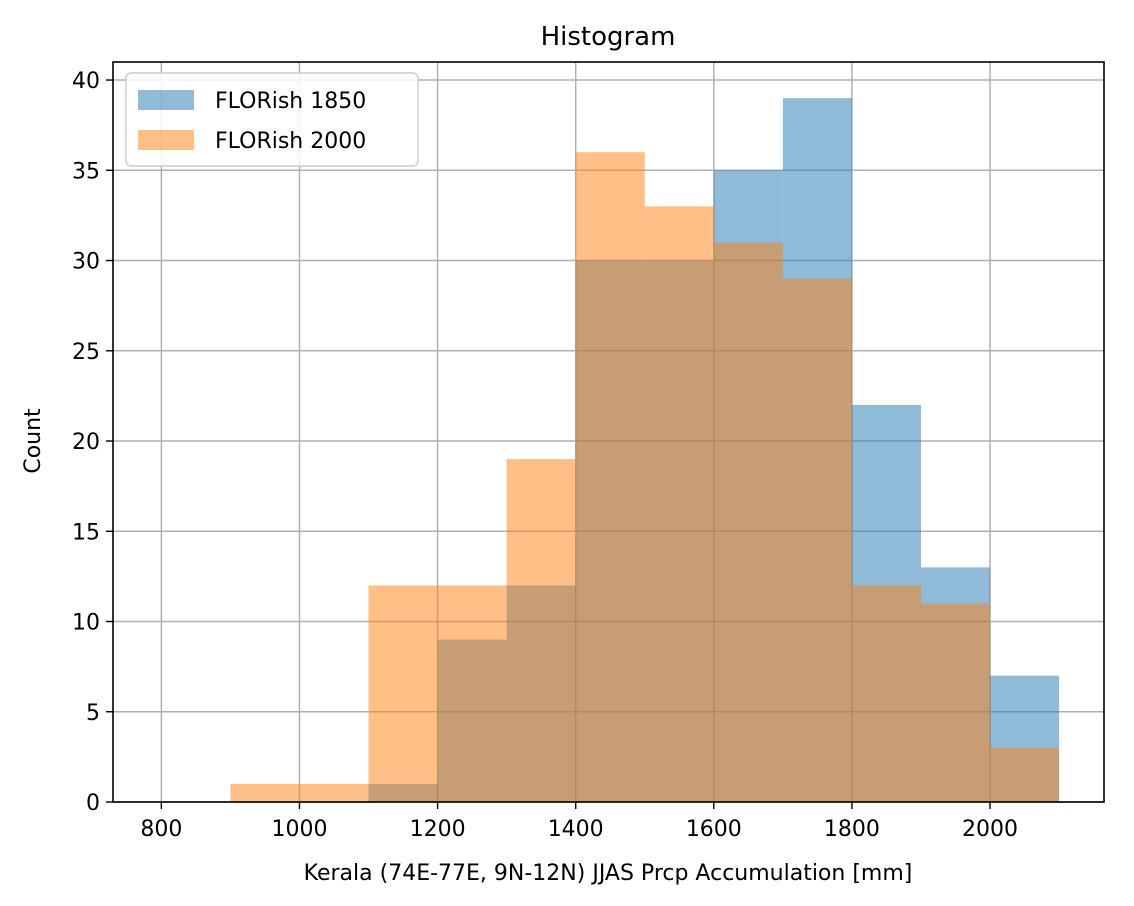 The image size is (1134, 906). I want to click on y-tick-label: 5, so click(93, 713).